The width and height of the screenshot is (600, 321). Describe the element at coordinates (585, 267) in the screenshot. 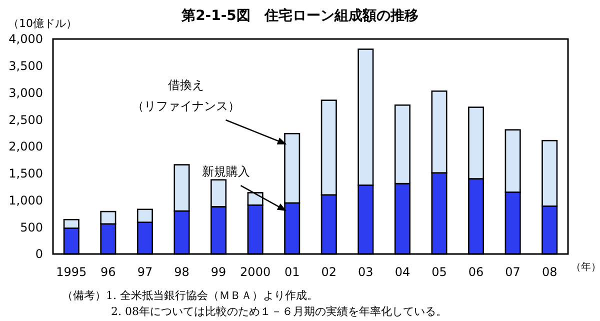

I see `x-axis-title: （年）` at that location.